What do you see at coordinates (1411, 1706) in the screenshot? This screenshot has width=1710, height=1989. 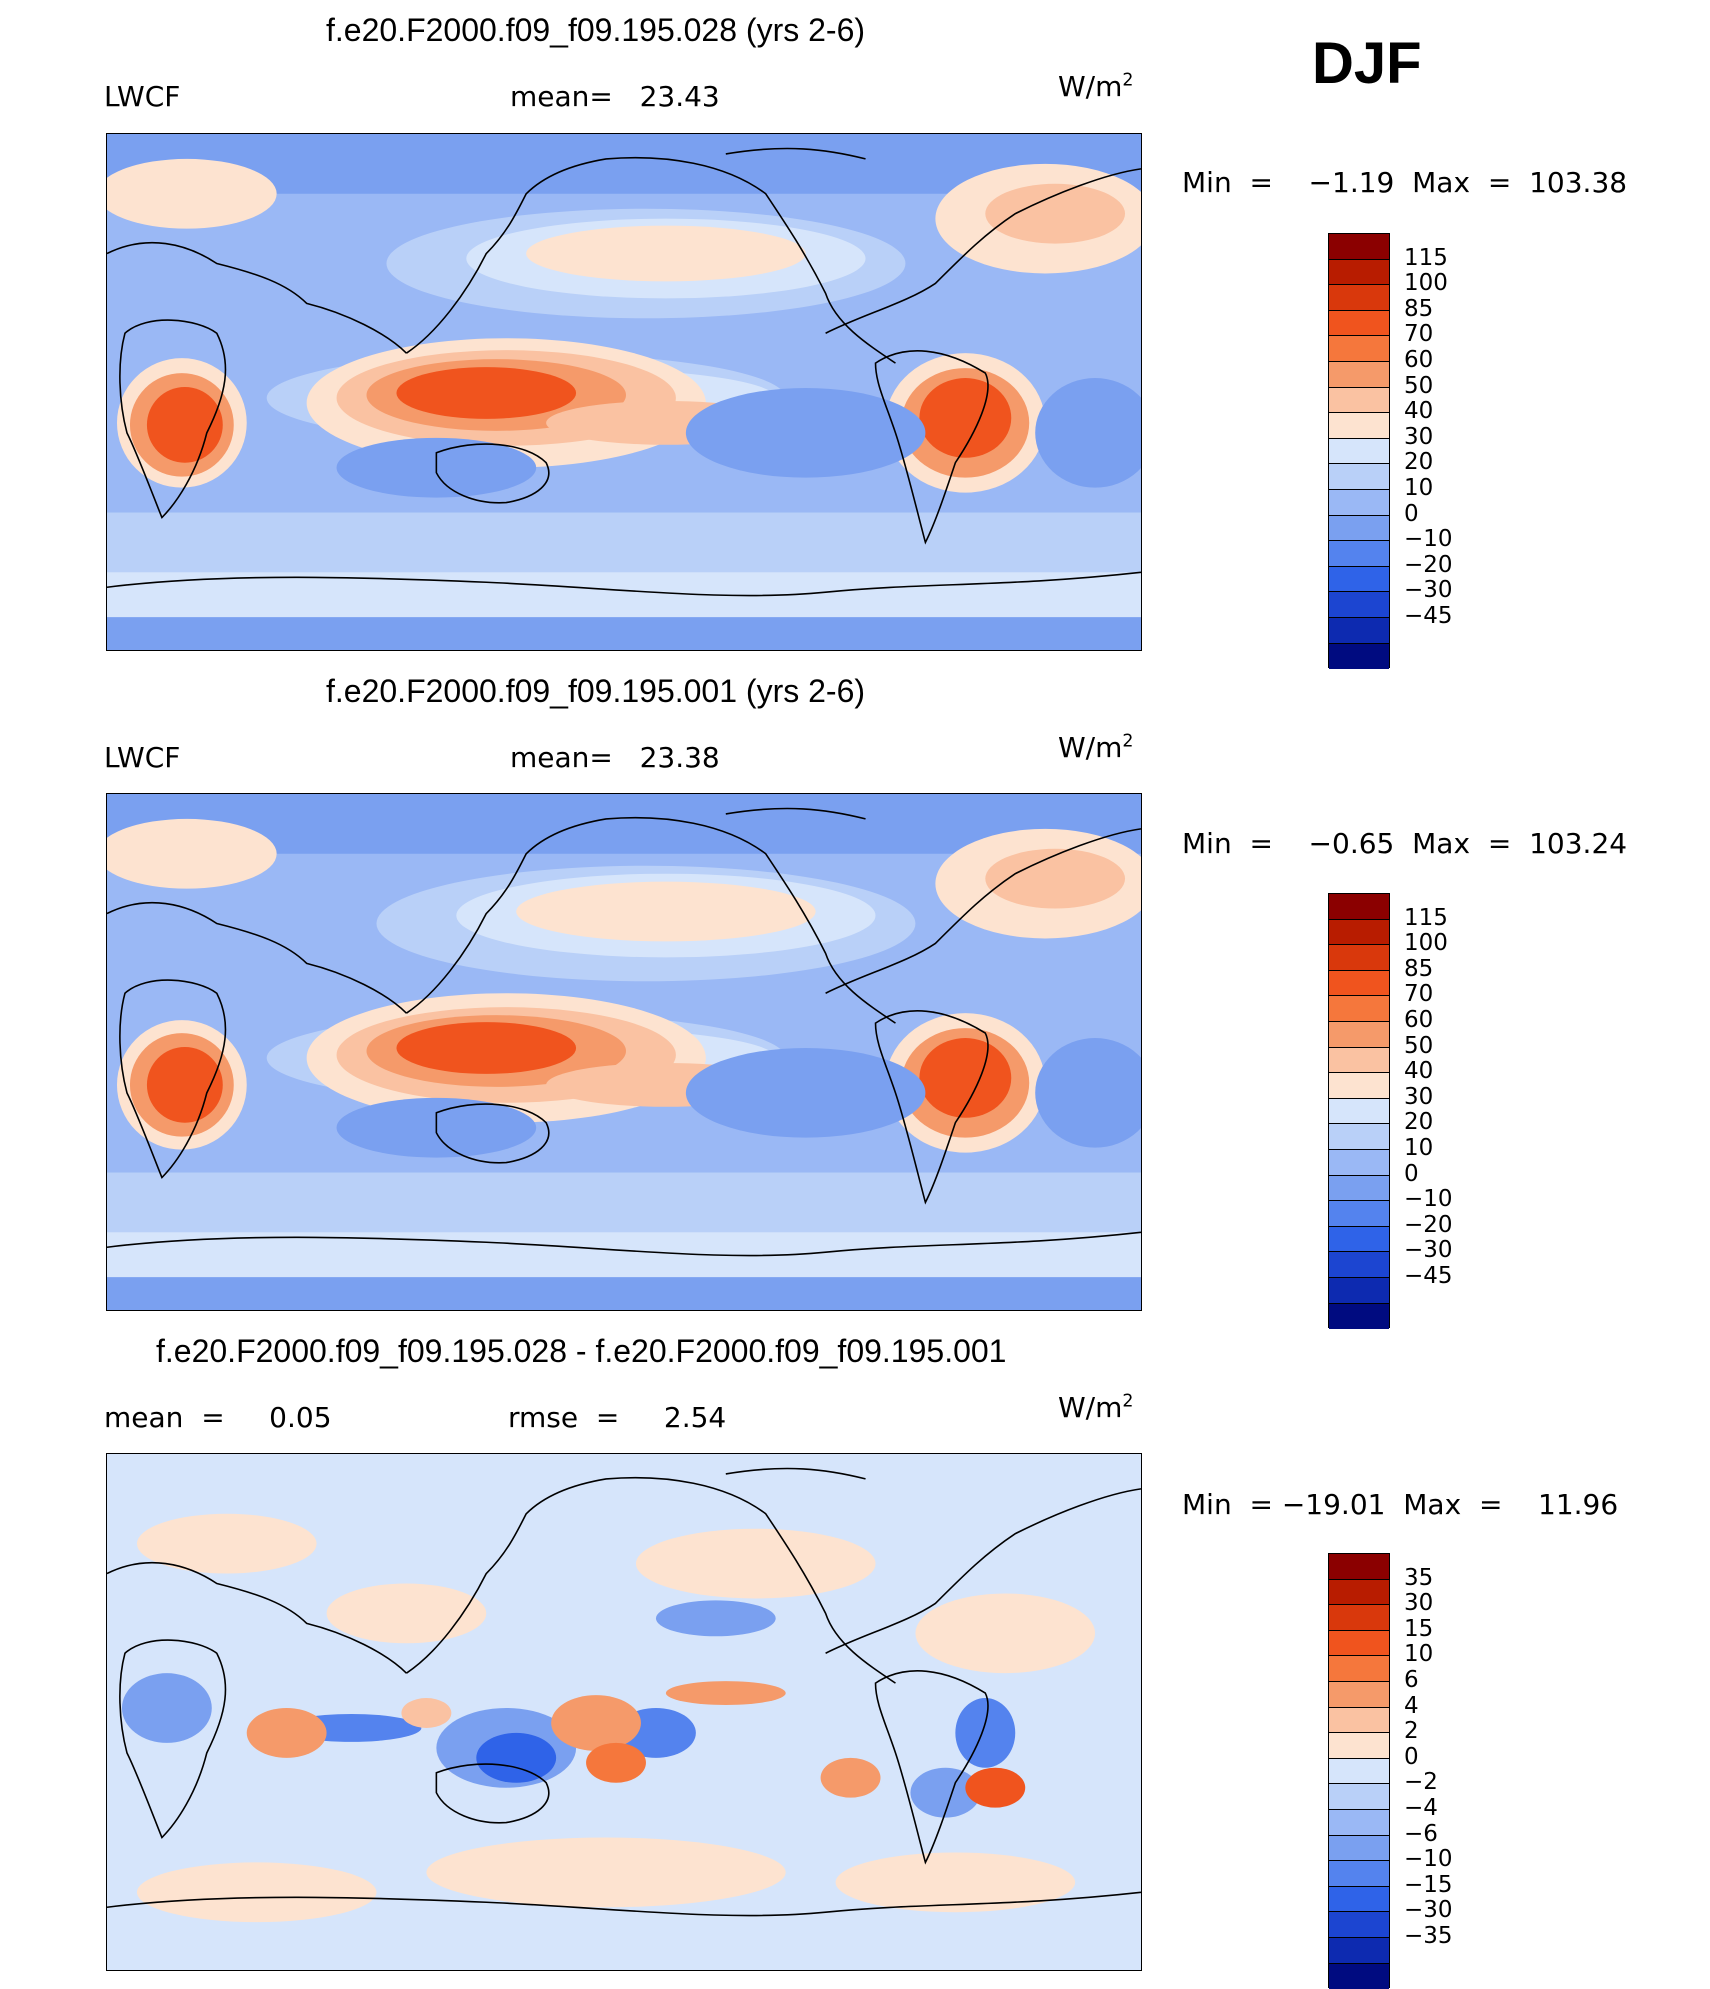 I see `panel-3-colorbar-tick-label: 4` at bounding box center [1411, 1706].